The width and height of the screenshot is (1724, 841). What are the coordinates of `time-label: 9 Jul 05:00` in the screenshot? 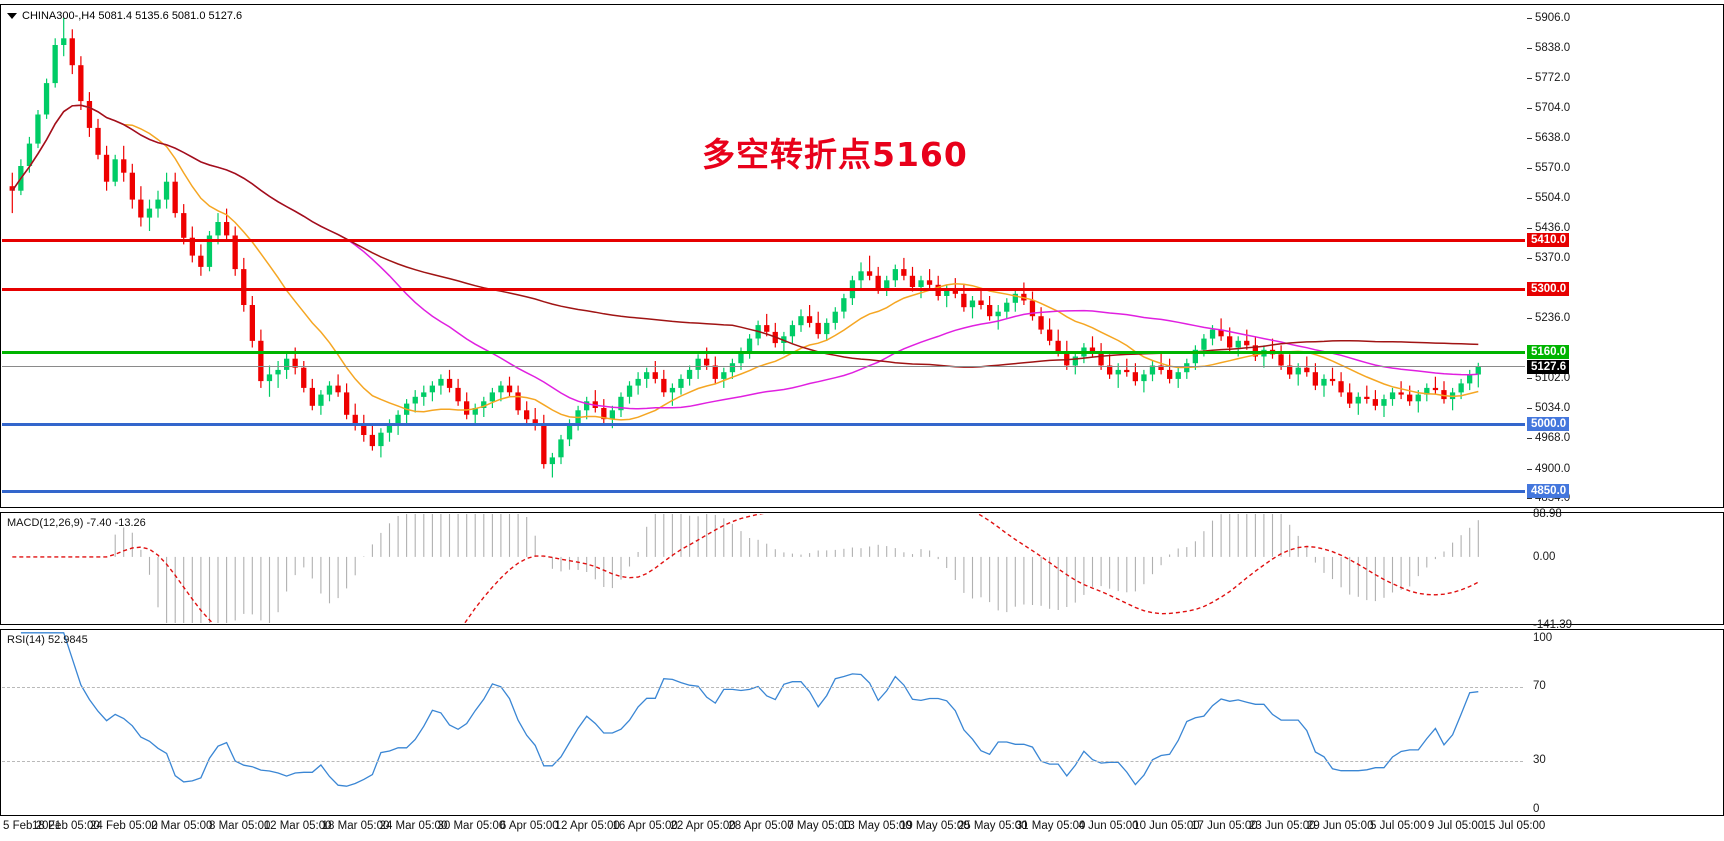 It's located at (1456, 826).